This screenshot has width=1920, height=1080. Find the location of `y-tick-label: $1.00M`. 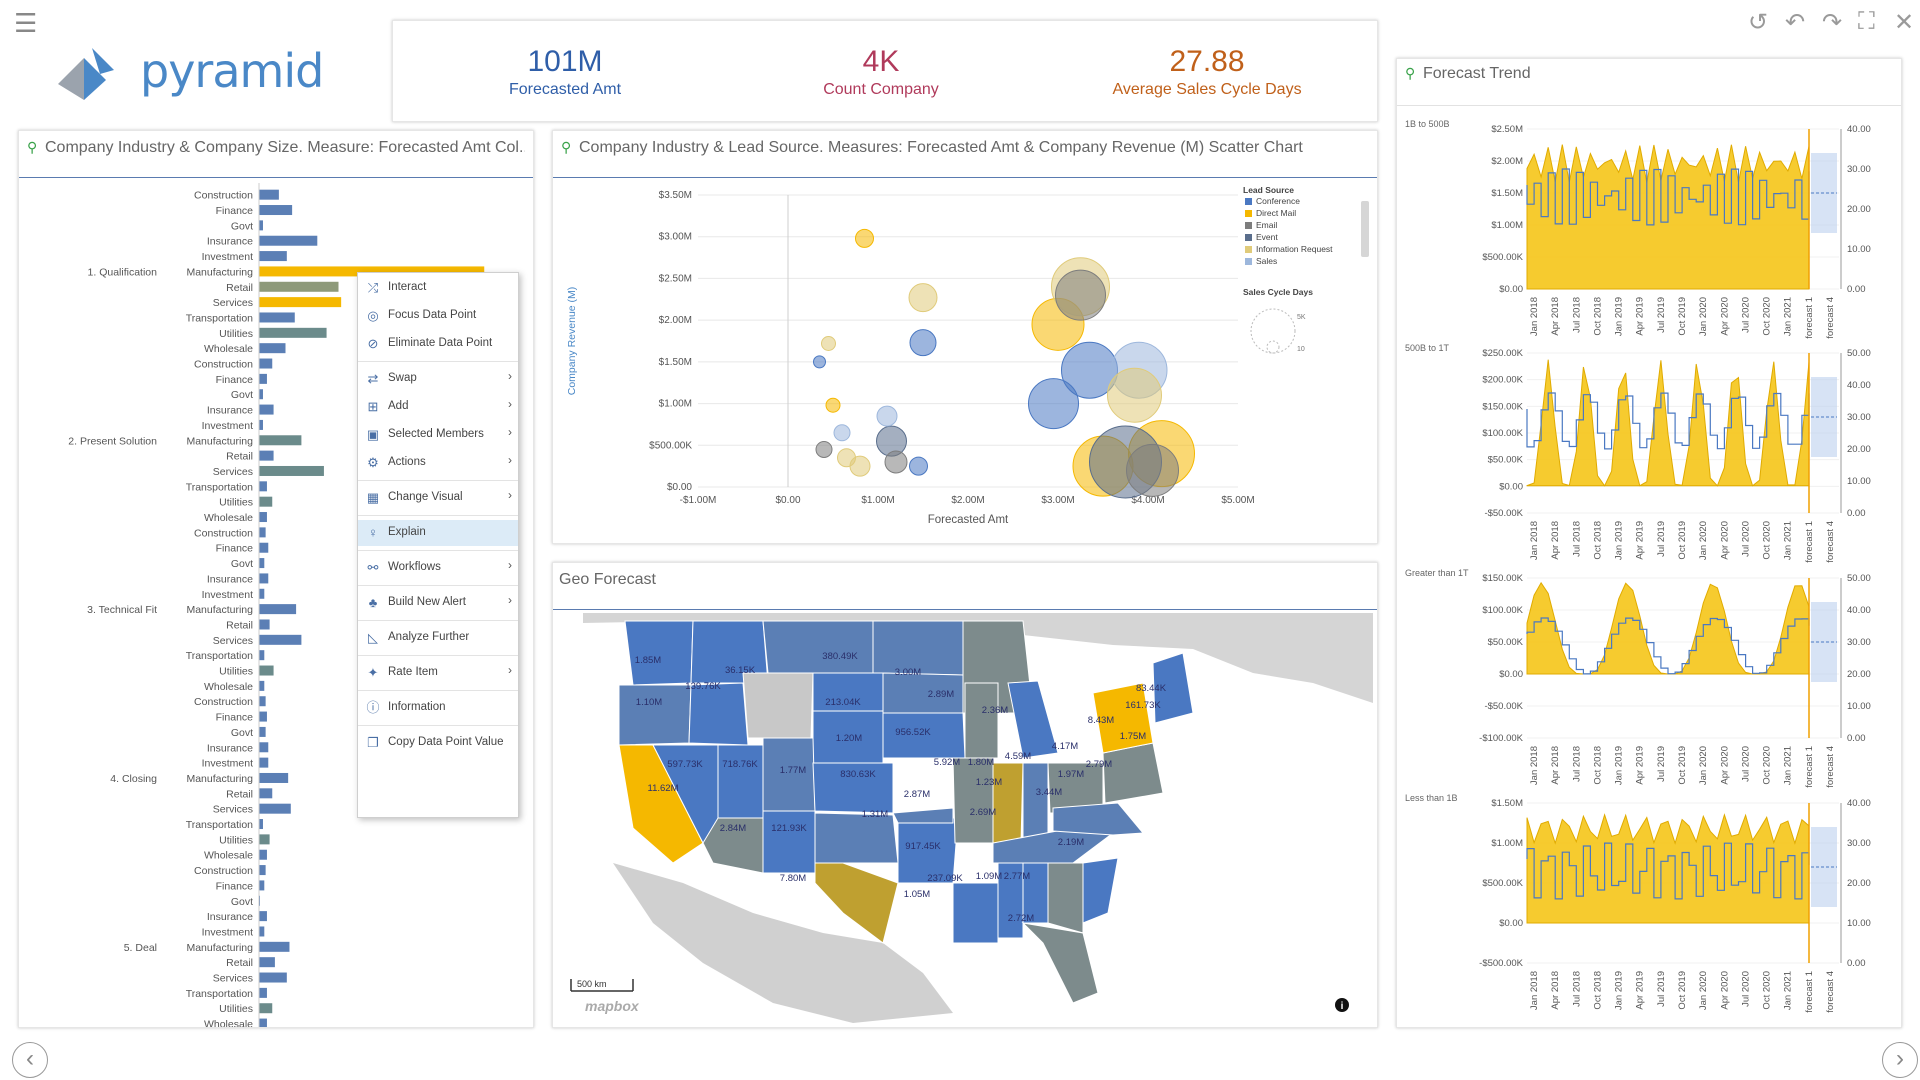

y-tick-label: $1.00M is located at coordinates (675, 404).